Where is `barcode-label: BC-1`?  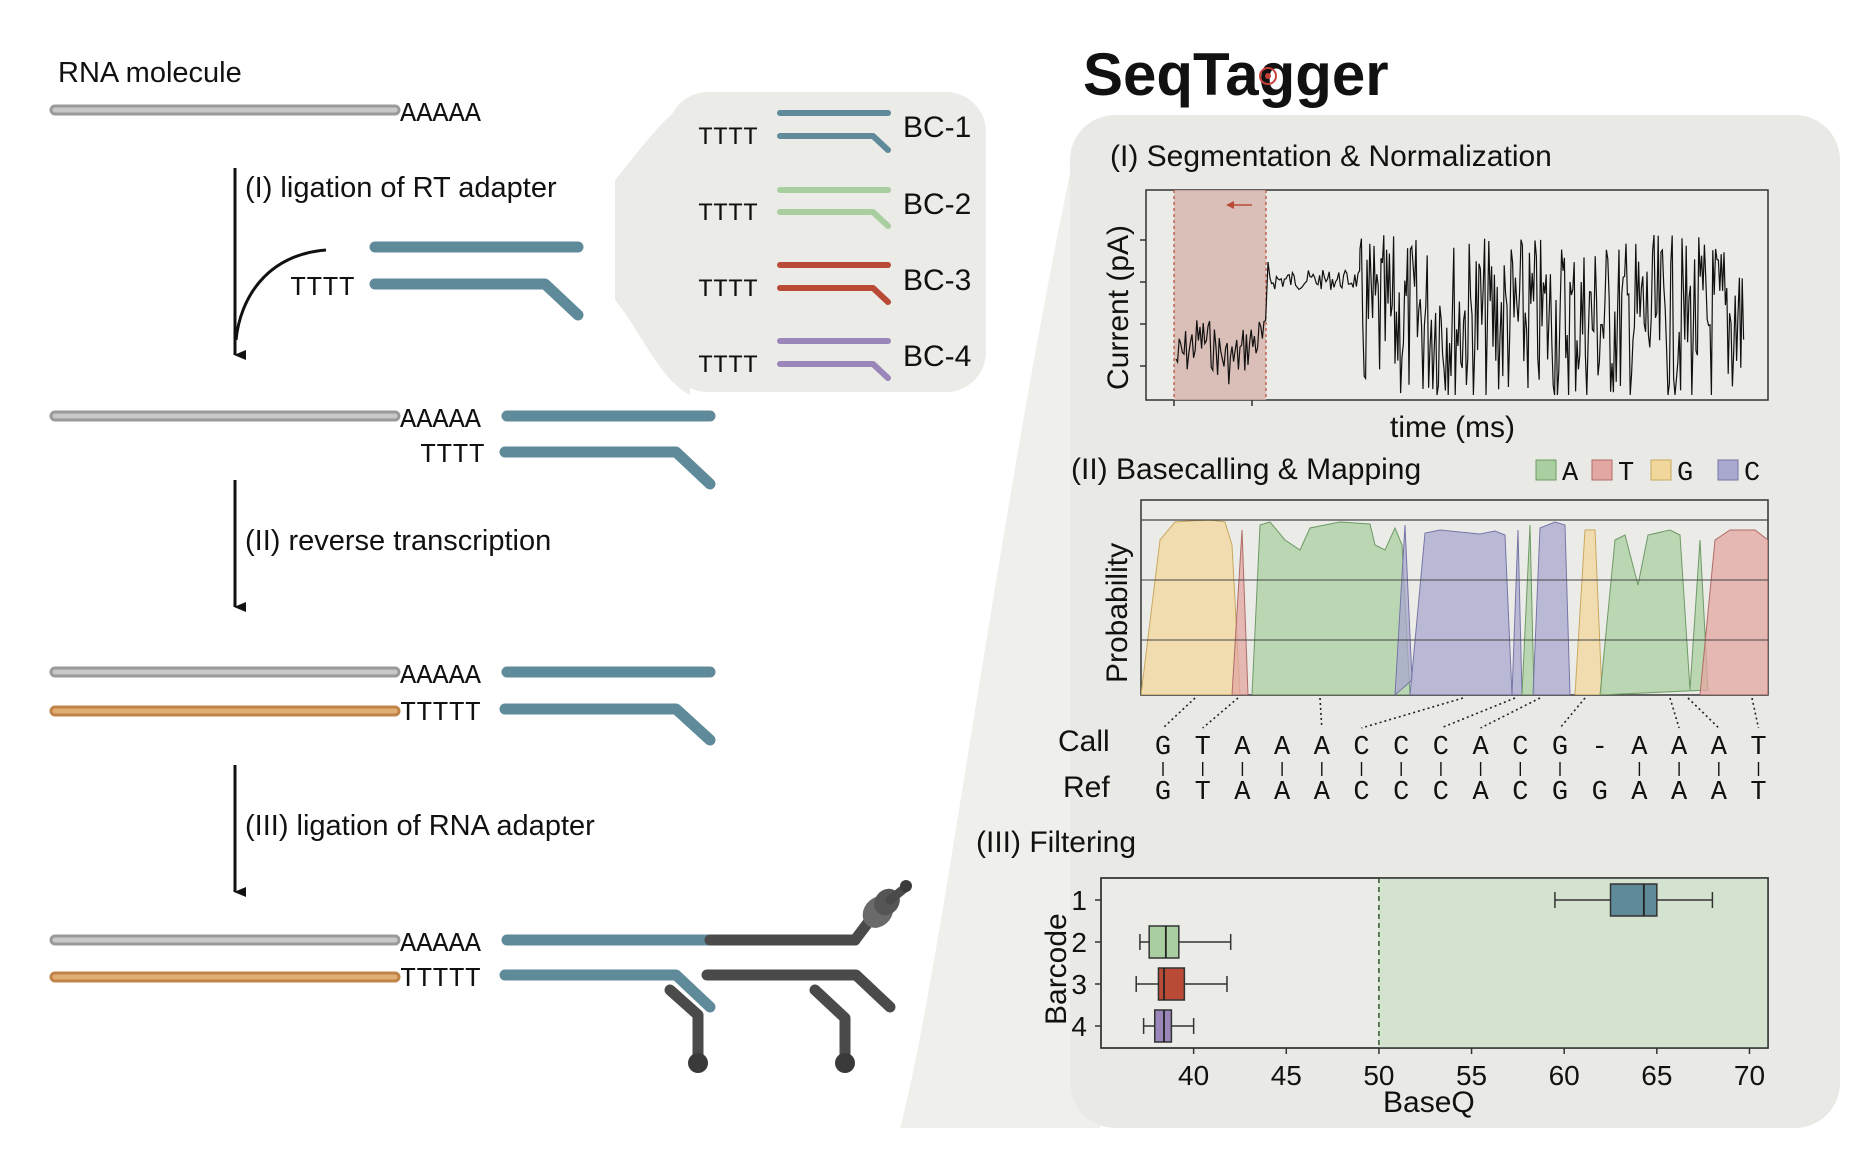
barcode-label: BC-1 is located at coordinates (937, 127).